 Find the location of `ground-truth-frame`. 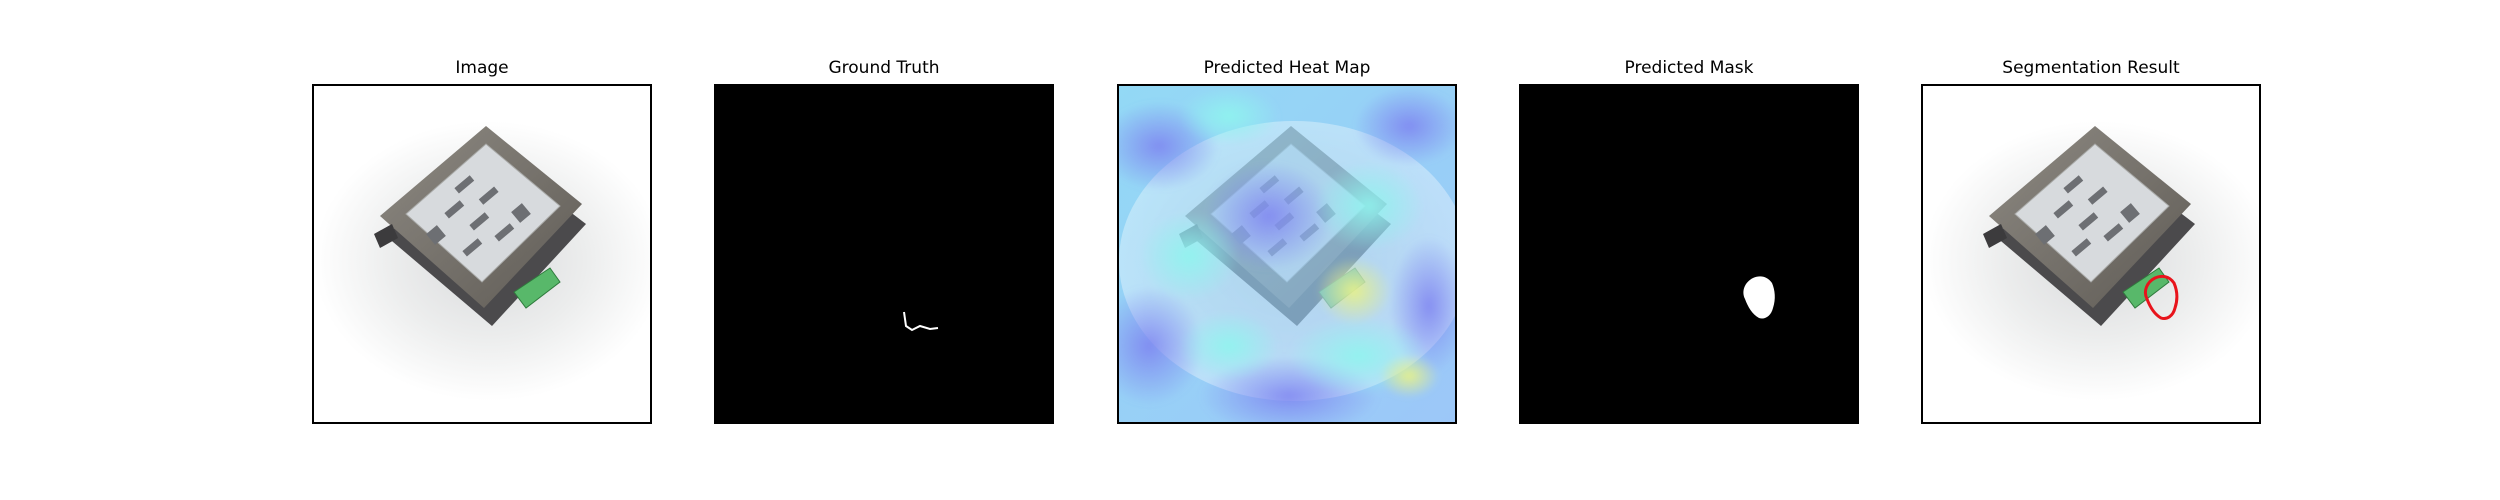

ground-truth-frame is located at coordinates (884, 254).